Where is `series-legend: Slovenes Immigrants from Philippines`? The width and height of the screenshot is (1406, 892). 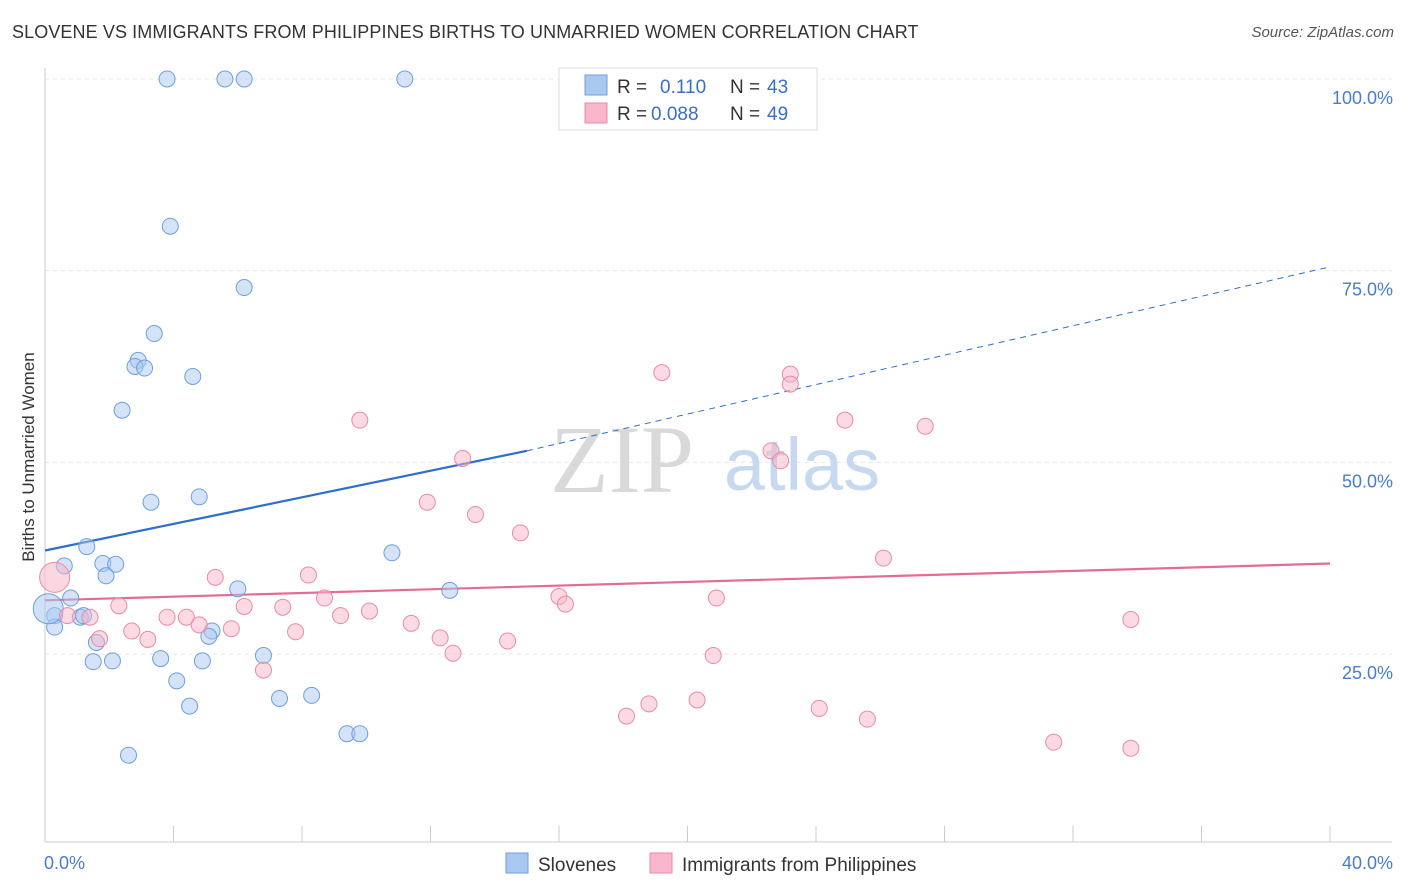 series-legend: Slovenes Immigrants from Philippines is located at coordinates (710, 864).